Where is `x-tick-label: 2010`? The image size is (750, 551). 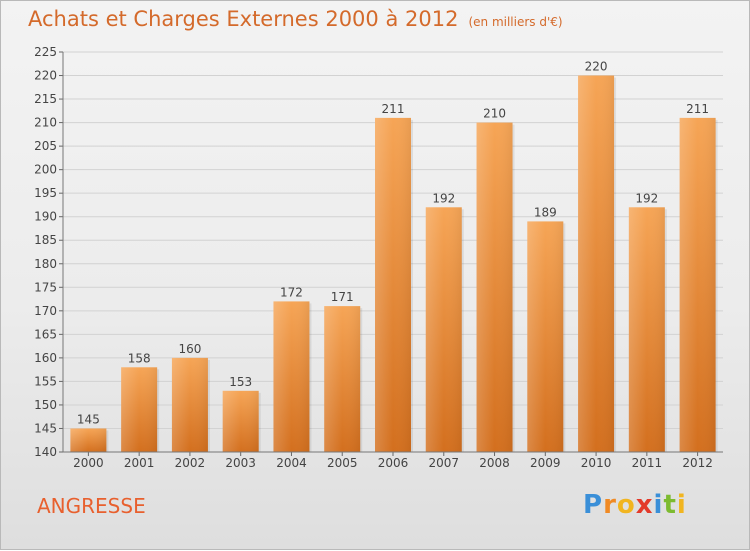 x-tick-label: 2010 is located at coordinates (596, 463).